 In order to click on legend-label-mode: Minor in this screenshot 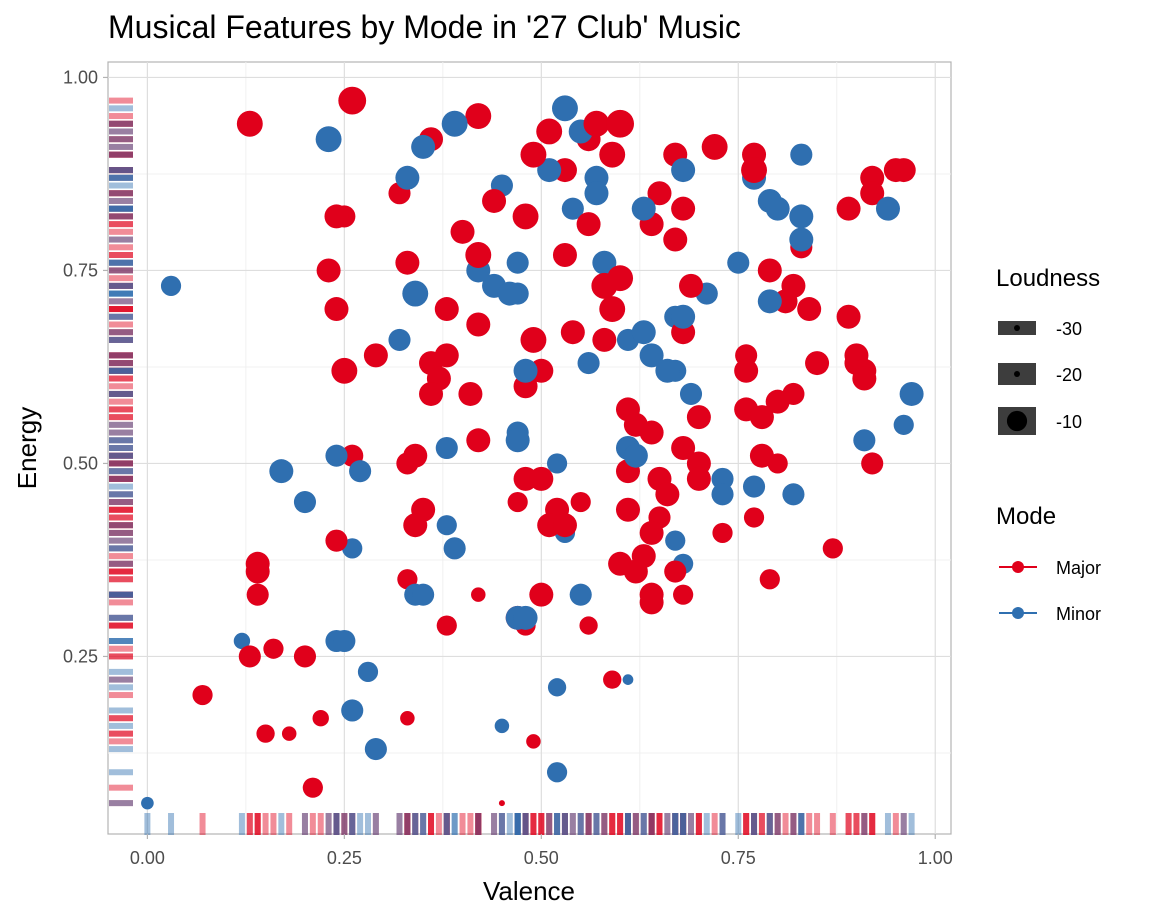, I will do `click(1078, 614)`.